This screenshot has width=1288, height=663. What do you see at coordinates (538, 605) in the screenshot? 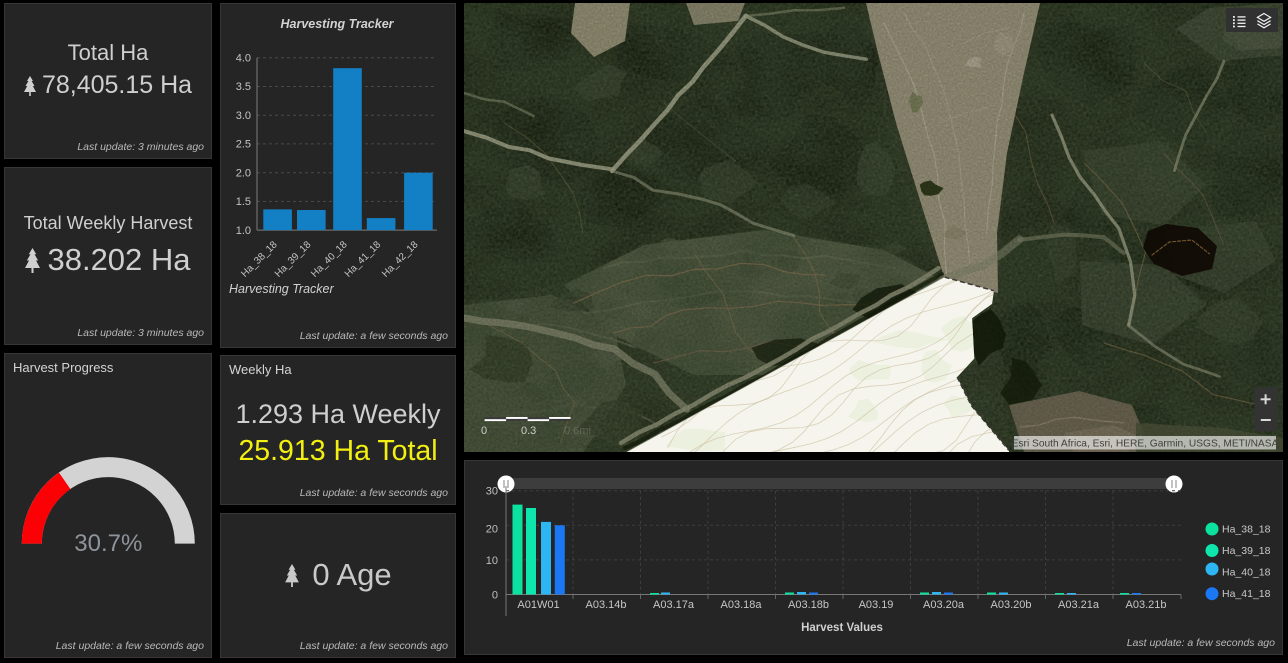
I see `svg-text: A01W01` at bounding box center [538, 605].